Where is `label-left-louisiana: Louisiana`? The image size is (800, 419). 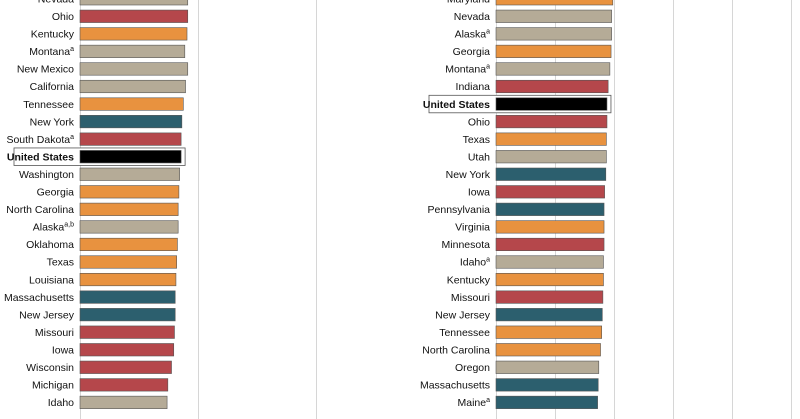
label-left-louisiana: Louisiana is located at coordinates (51, 280).